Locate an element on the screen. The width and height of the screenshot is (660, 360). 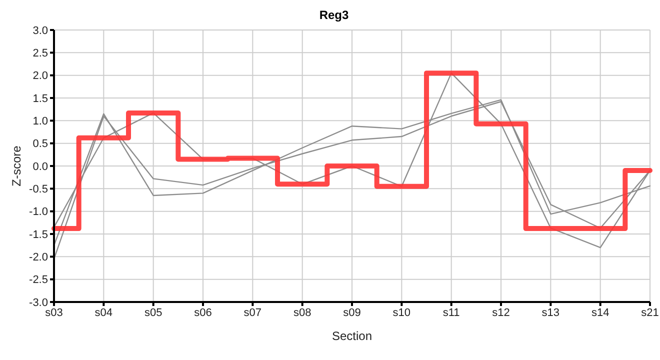
x-tick-label: s06 is located at coordinates (203, 312).